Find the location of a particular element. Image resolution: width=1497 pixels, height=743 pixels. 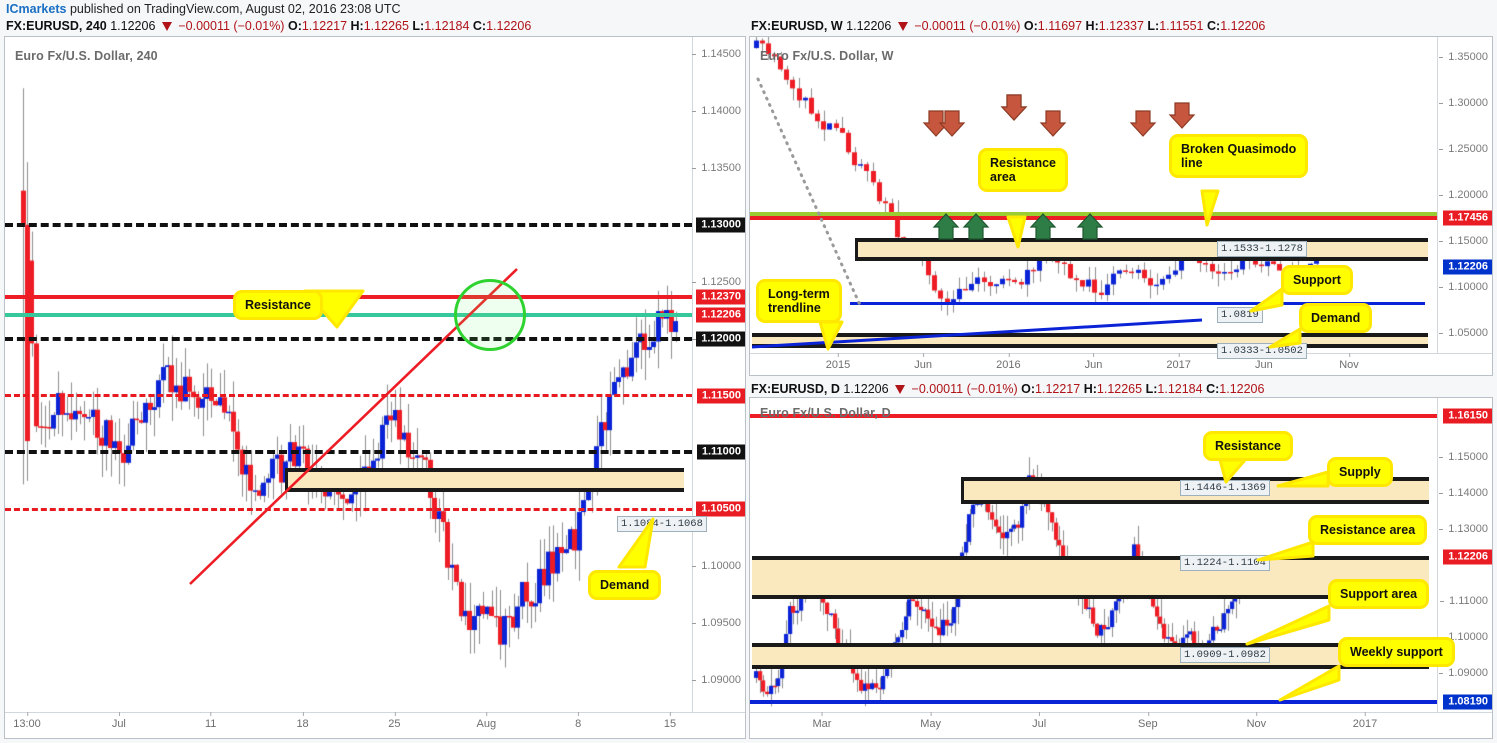

price-tick: 1.13000 is located at coordinates (1463, 529).